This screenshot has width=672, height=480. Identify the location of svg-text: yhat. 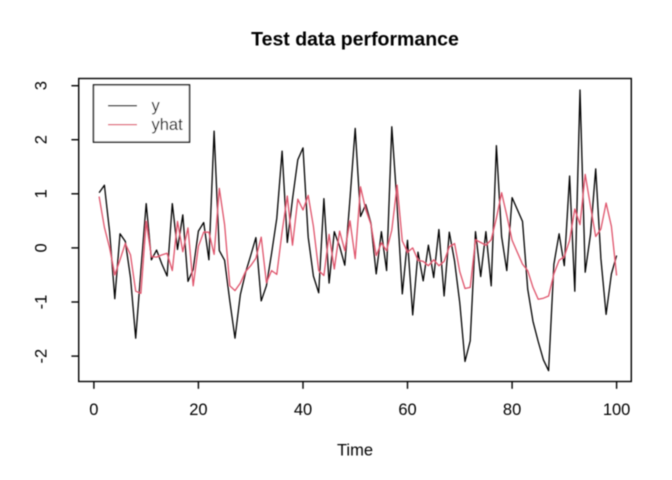
(168, 125).